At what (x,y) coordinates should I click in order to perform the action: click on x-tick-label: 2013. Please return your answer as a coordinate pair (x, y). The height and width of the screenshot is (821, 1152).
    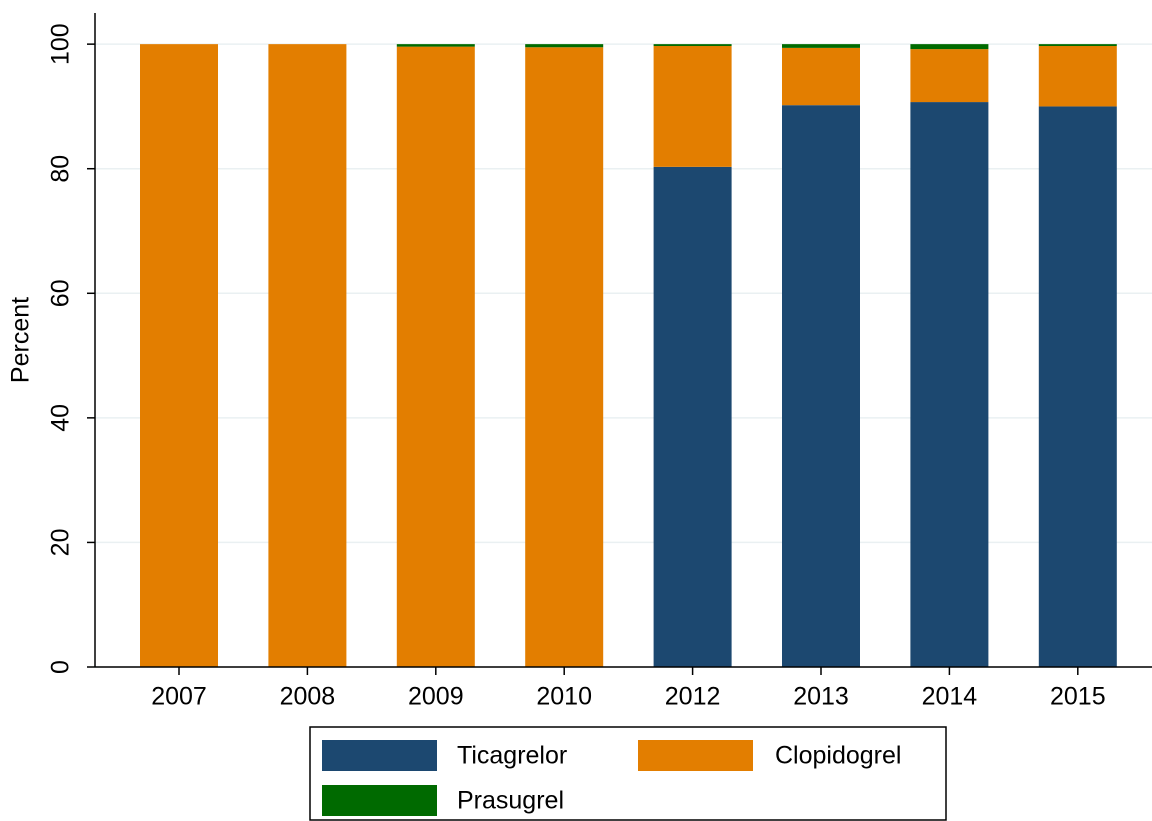
    Looking at the image, I should click on (821, 697).